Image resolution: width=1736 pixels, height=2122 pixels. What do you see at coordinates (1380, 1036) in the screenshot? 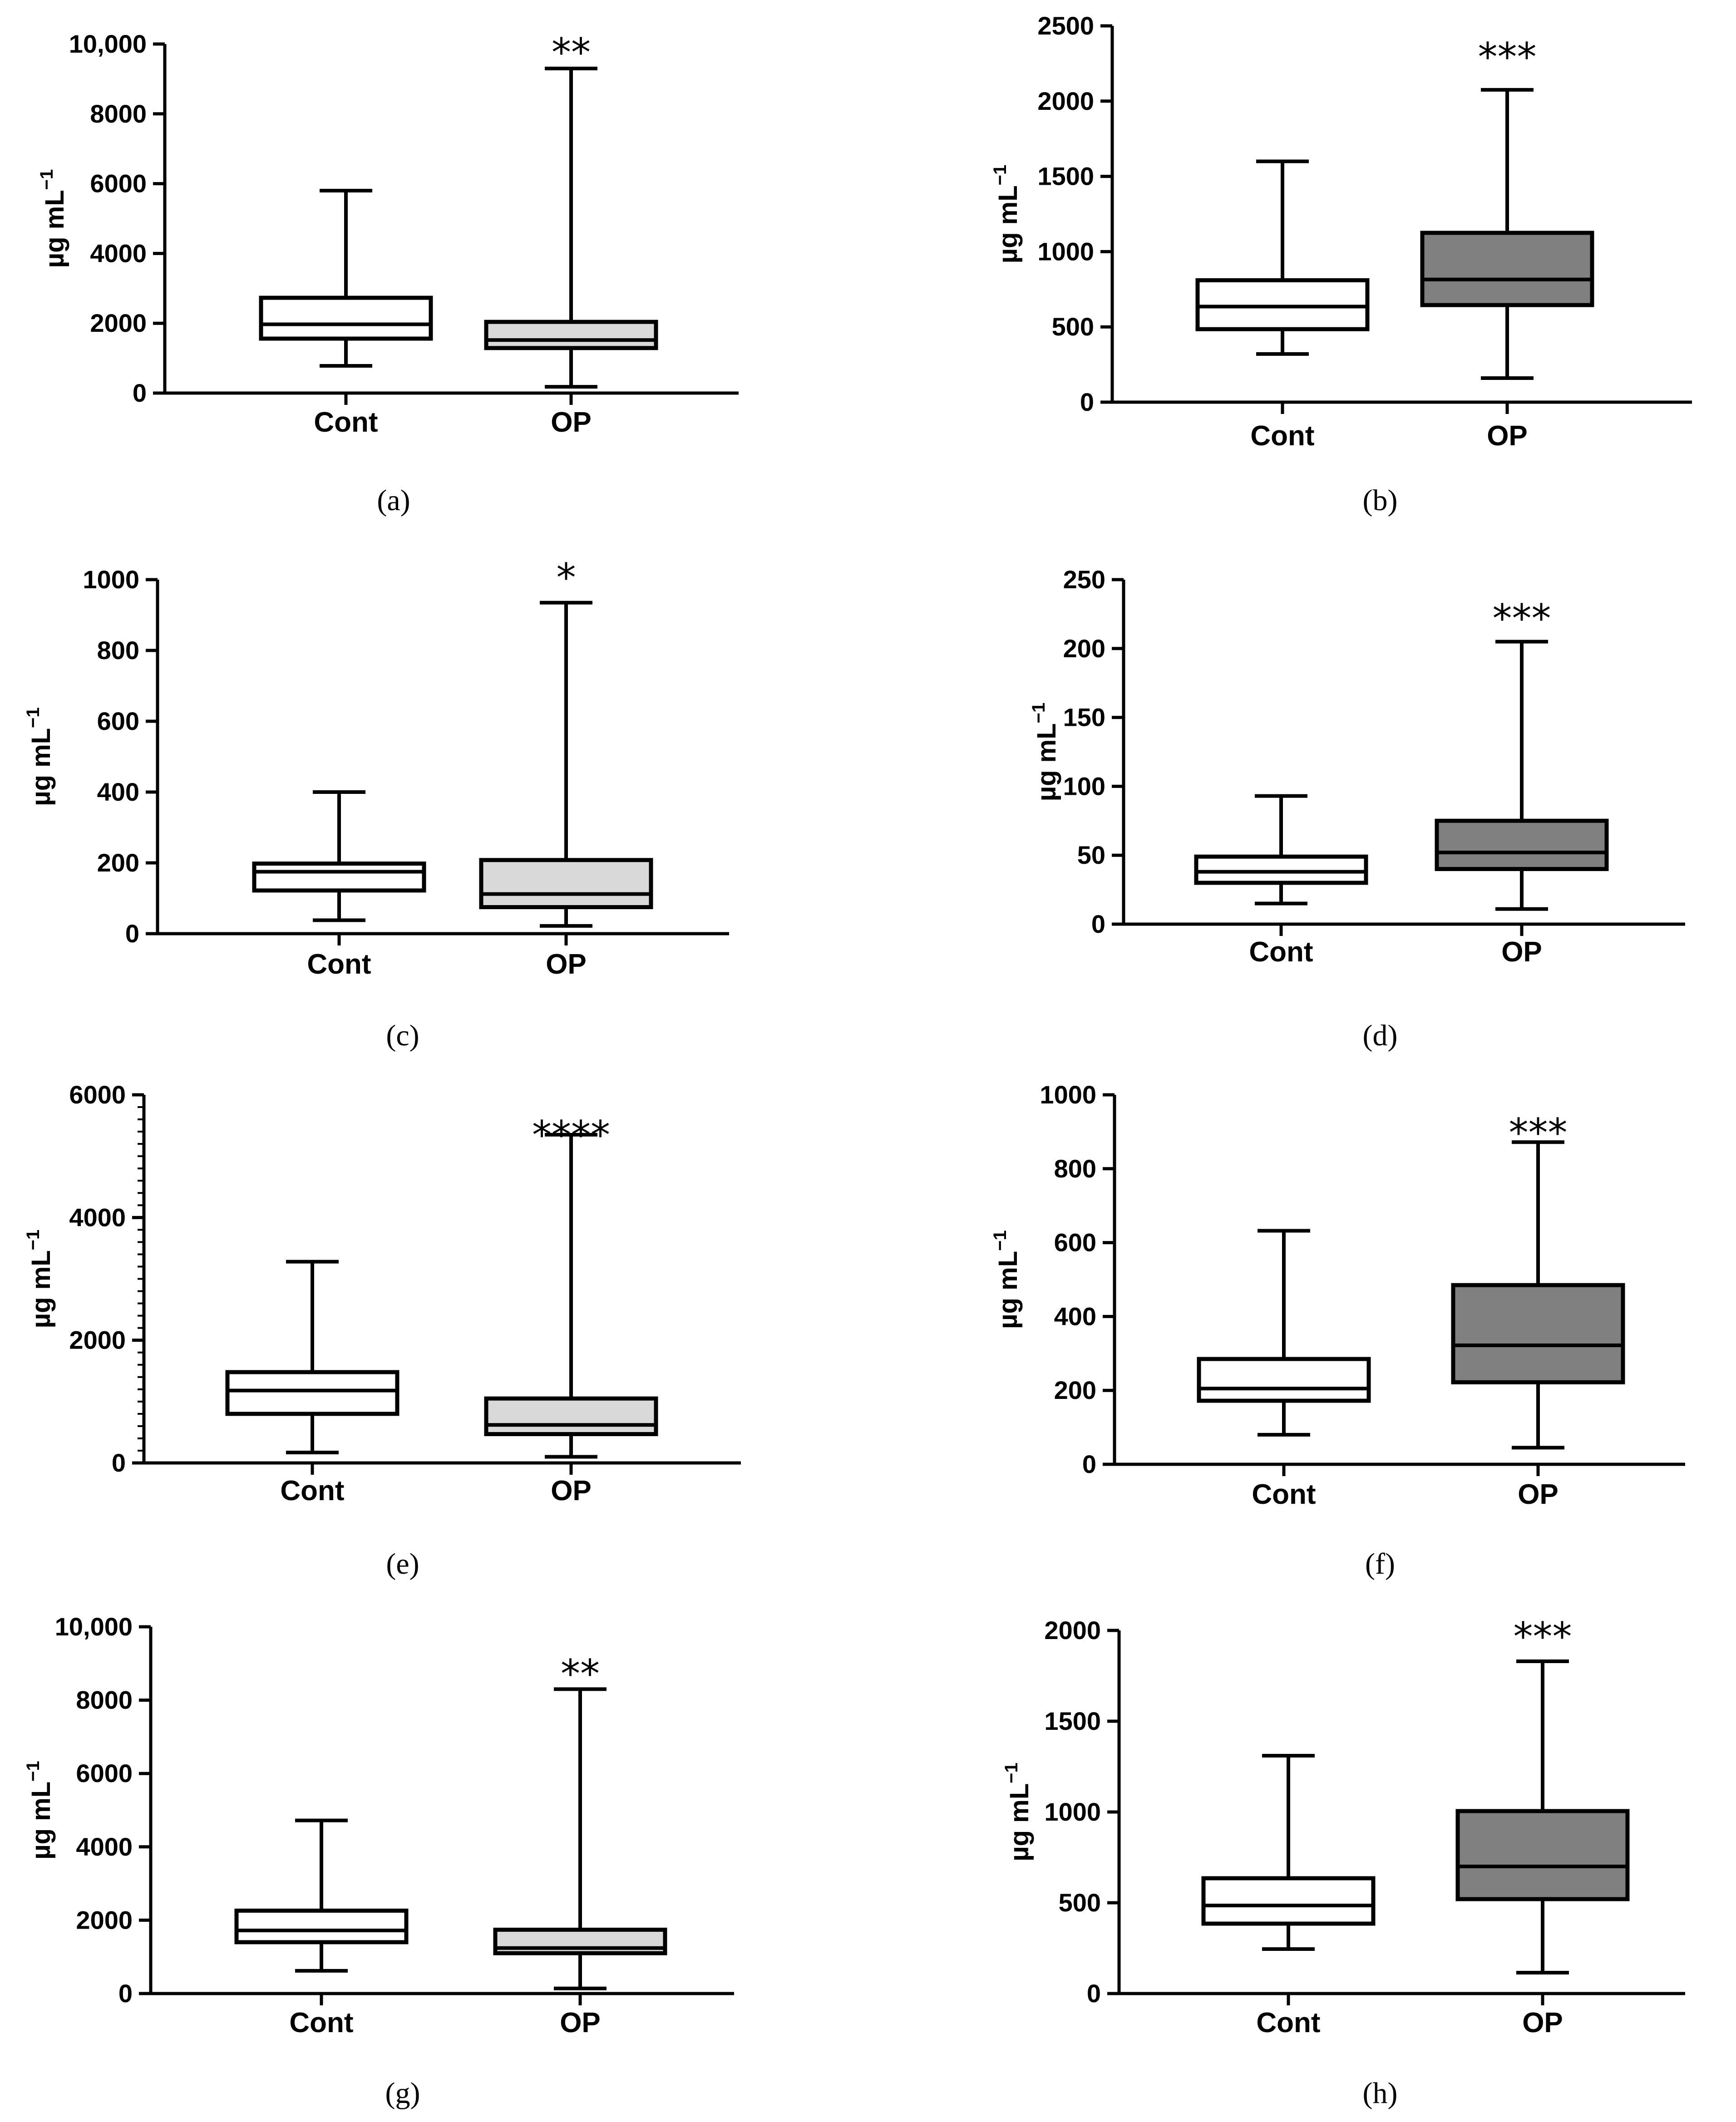
I see `panel-label: (d)` at bounding box center [1380, 1036].